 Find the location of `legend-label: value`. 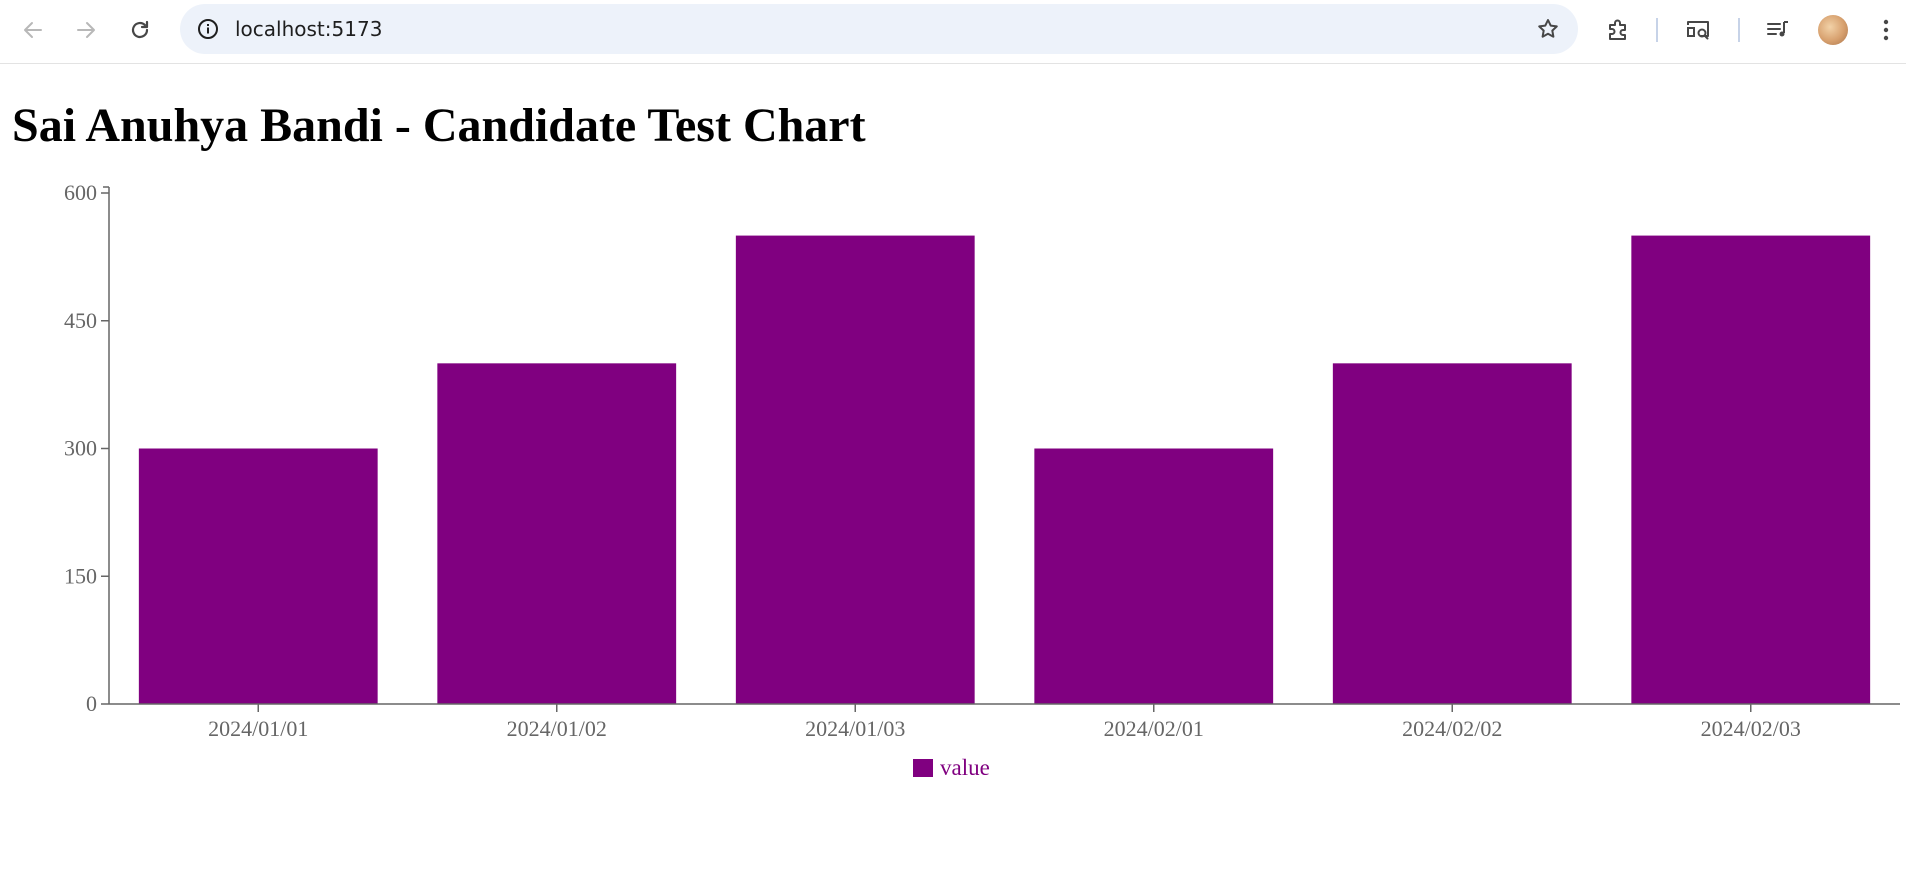

legend-label: value is located at coordinates (965, 767).